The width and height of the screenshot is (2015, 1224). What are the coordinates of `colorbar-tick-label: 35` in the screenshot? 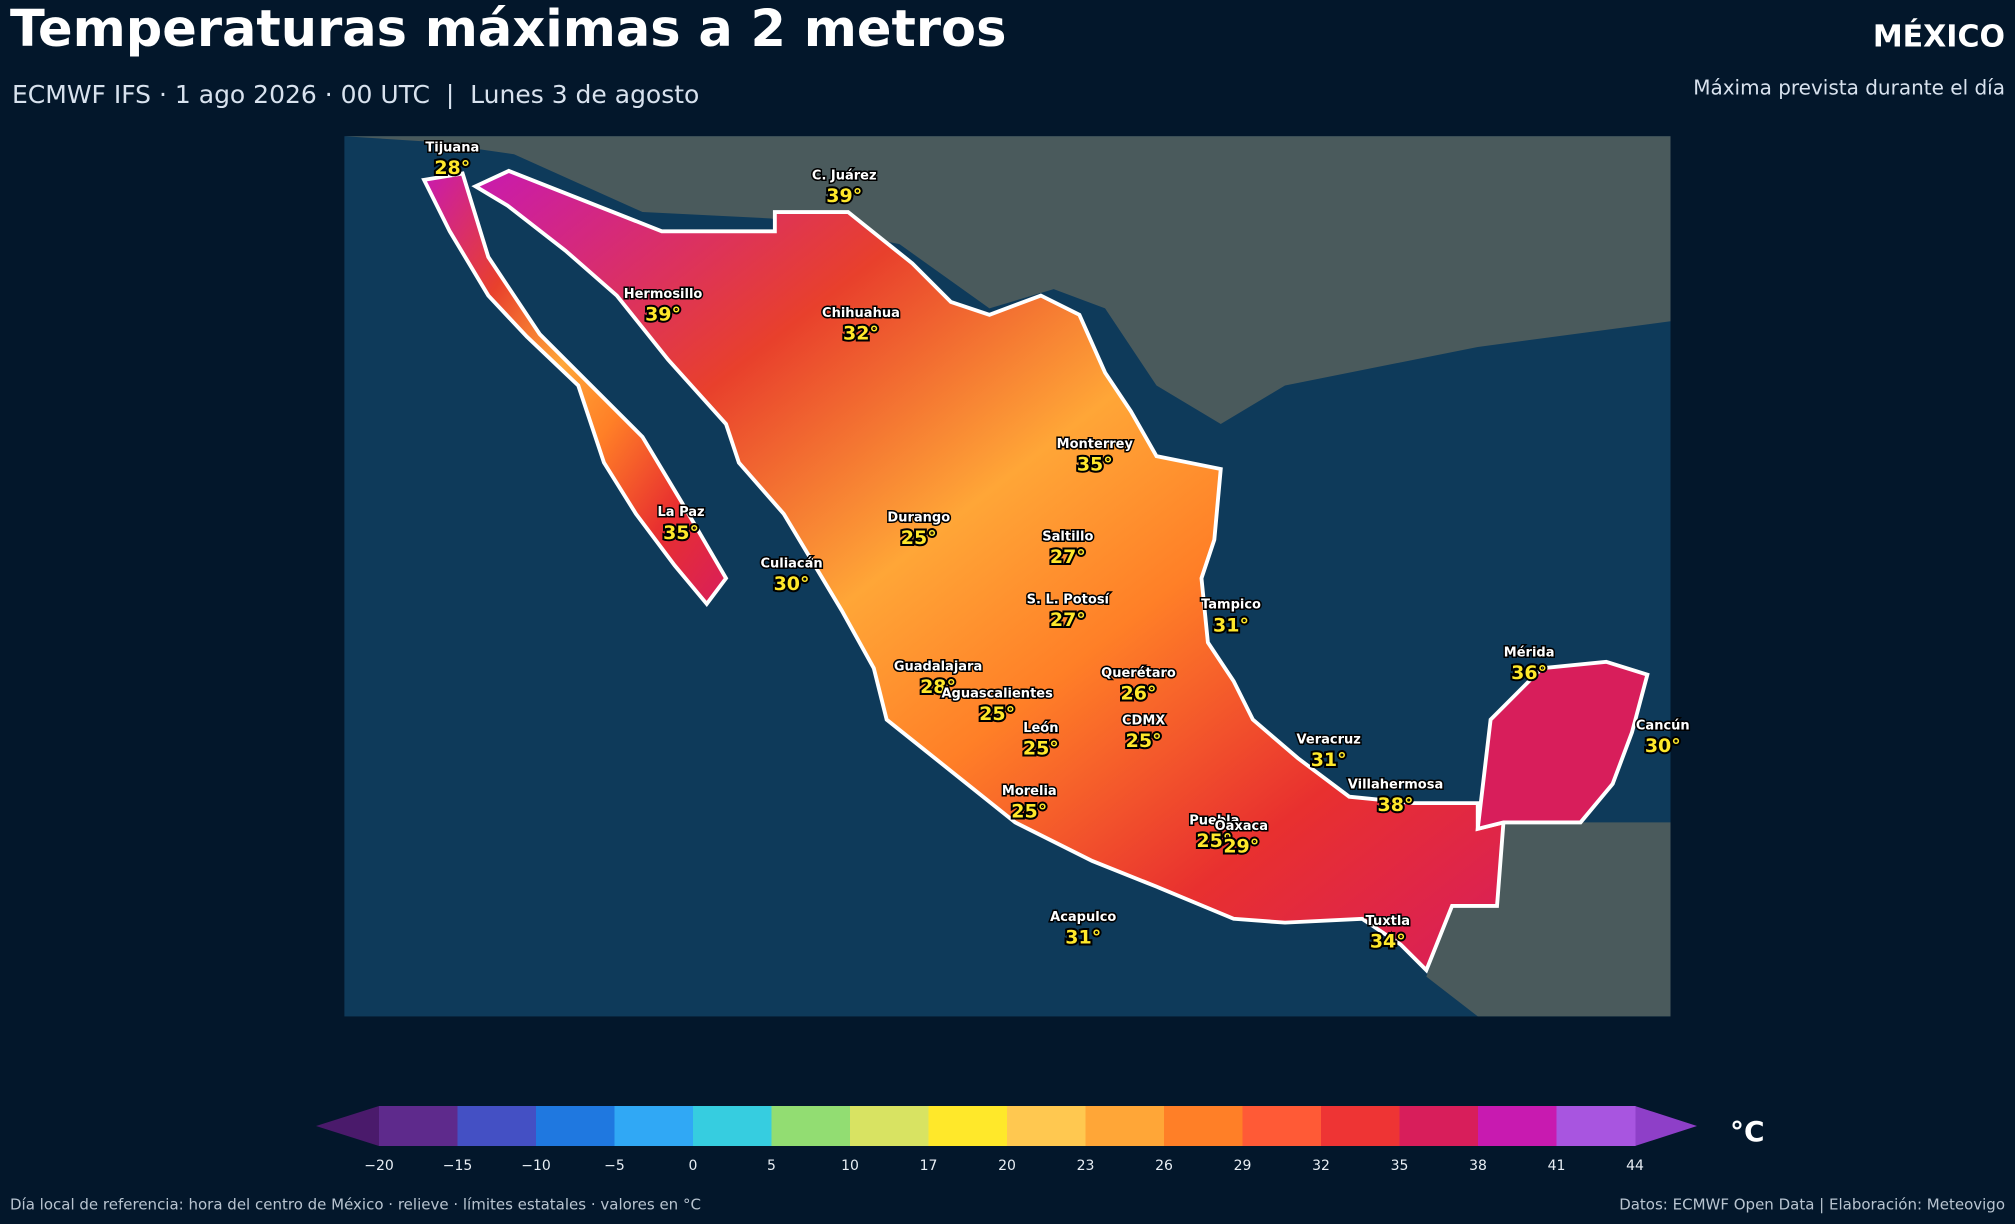 It's located at (1400, 1166).